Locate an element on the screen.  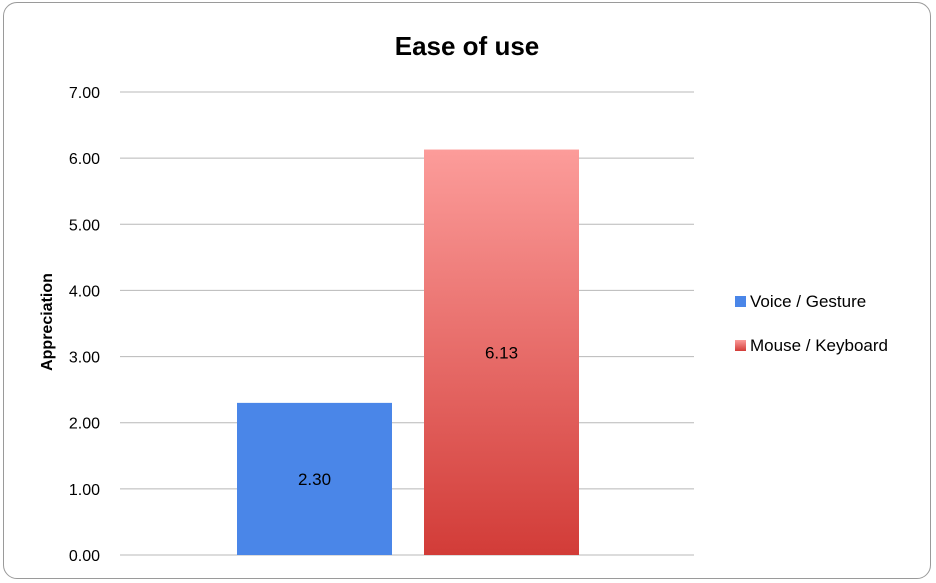
y-tick-label: 1.00 is located at coordinates (84, 490).